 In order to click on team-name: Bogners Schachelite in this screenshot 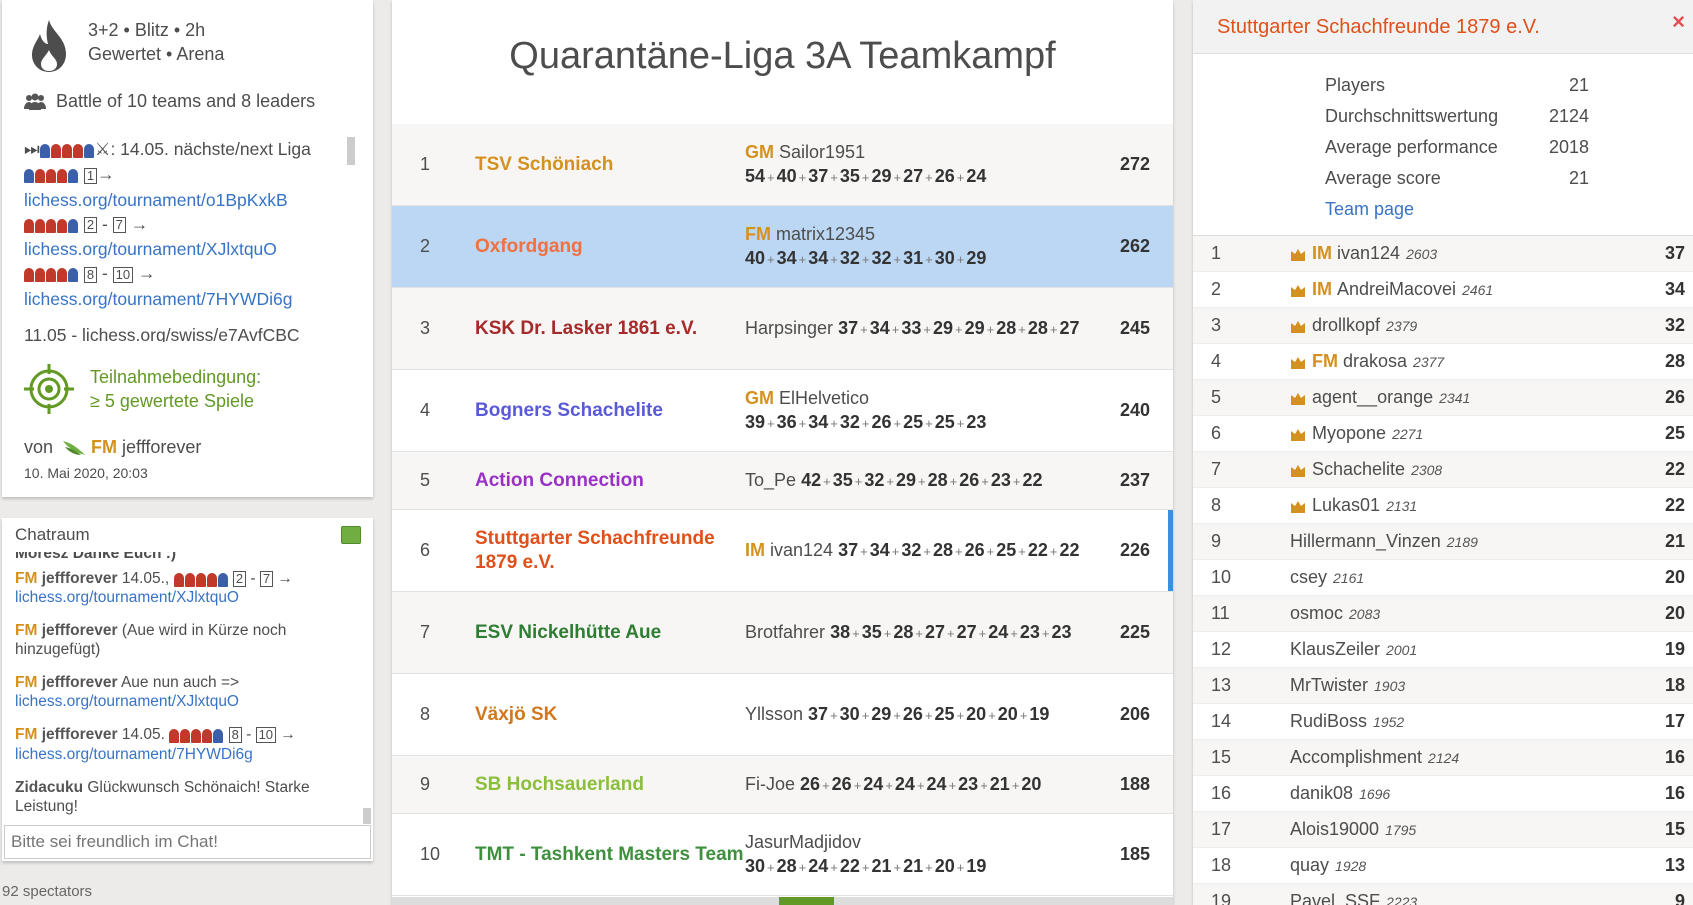, I will do `click(569, 410)`.